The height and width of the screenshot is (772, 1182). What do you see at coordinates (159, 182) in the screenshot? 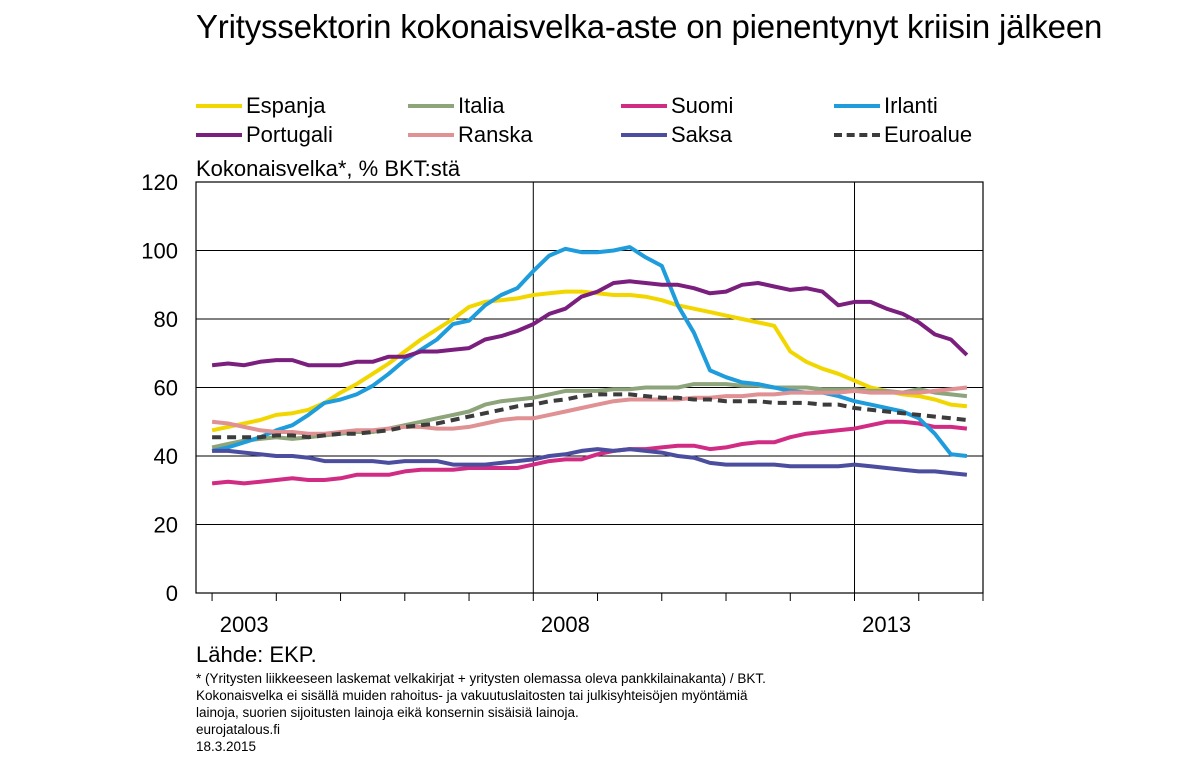
I see `y-tick-label: 120` at bounding box center [159, 182].